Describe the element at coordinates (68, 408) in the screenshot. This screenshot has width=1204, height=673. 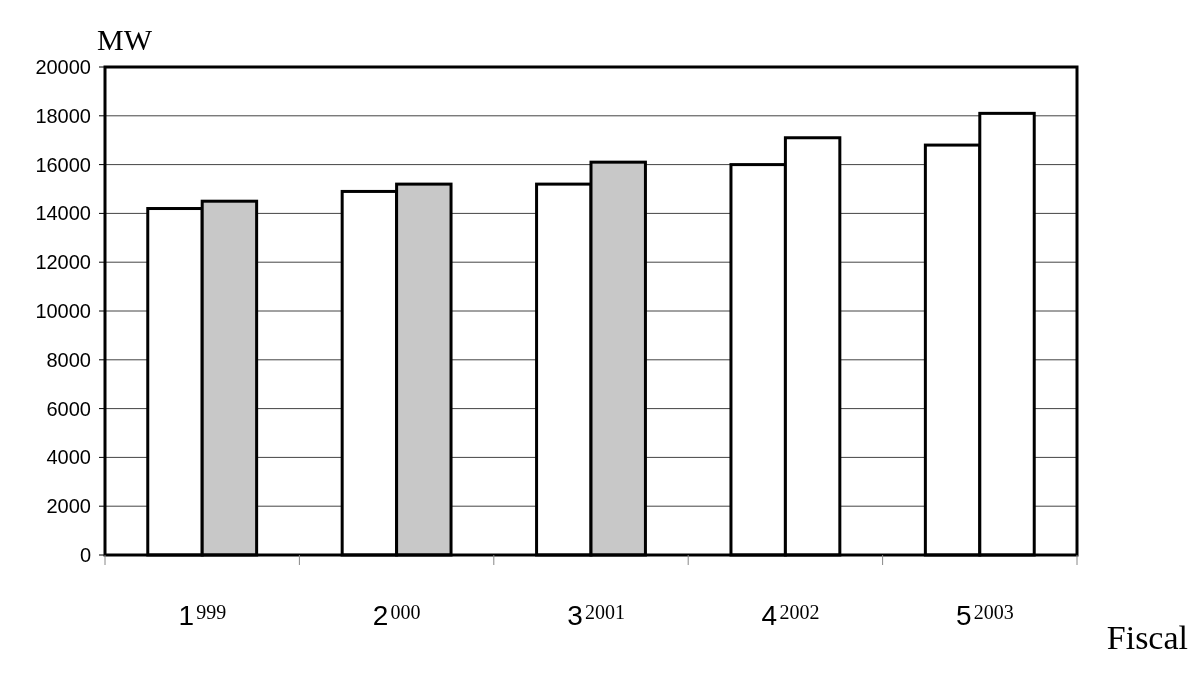
I see `y-tick-label: 6000` at that location.